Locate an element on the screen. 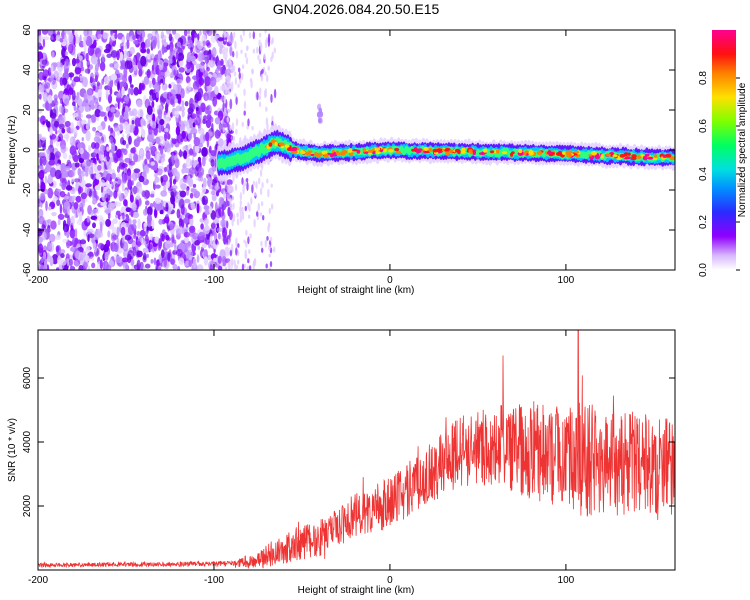 The height and width of the screenshot is (600, 750). spectrogram-xtick-label: 100 is located at coordinates (566, 280).